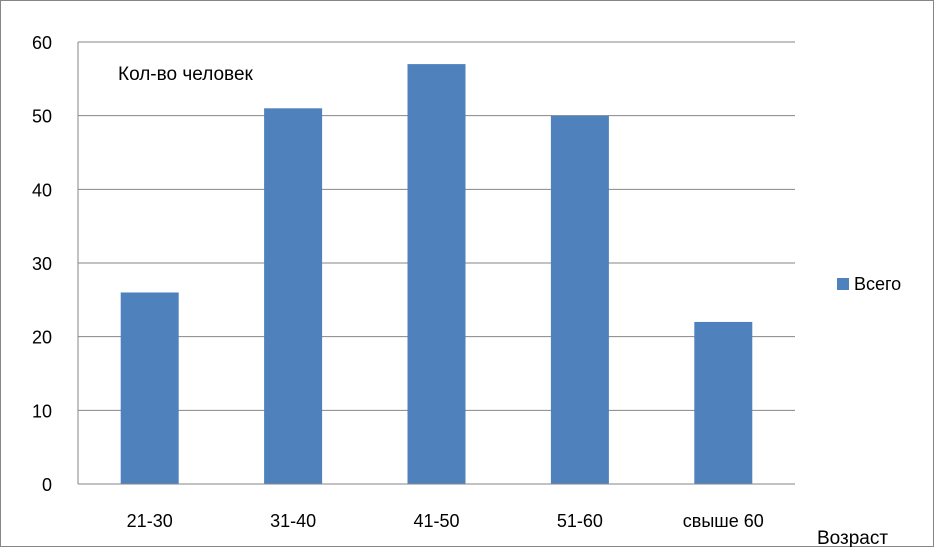  What do you see at coordinates (580, 521) in the screenshot?
I see `x-tick-label: 51-60` at bounding box center [580, 521].